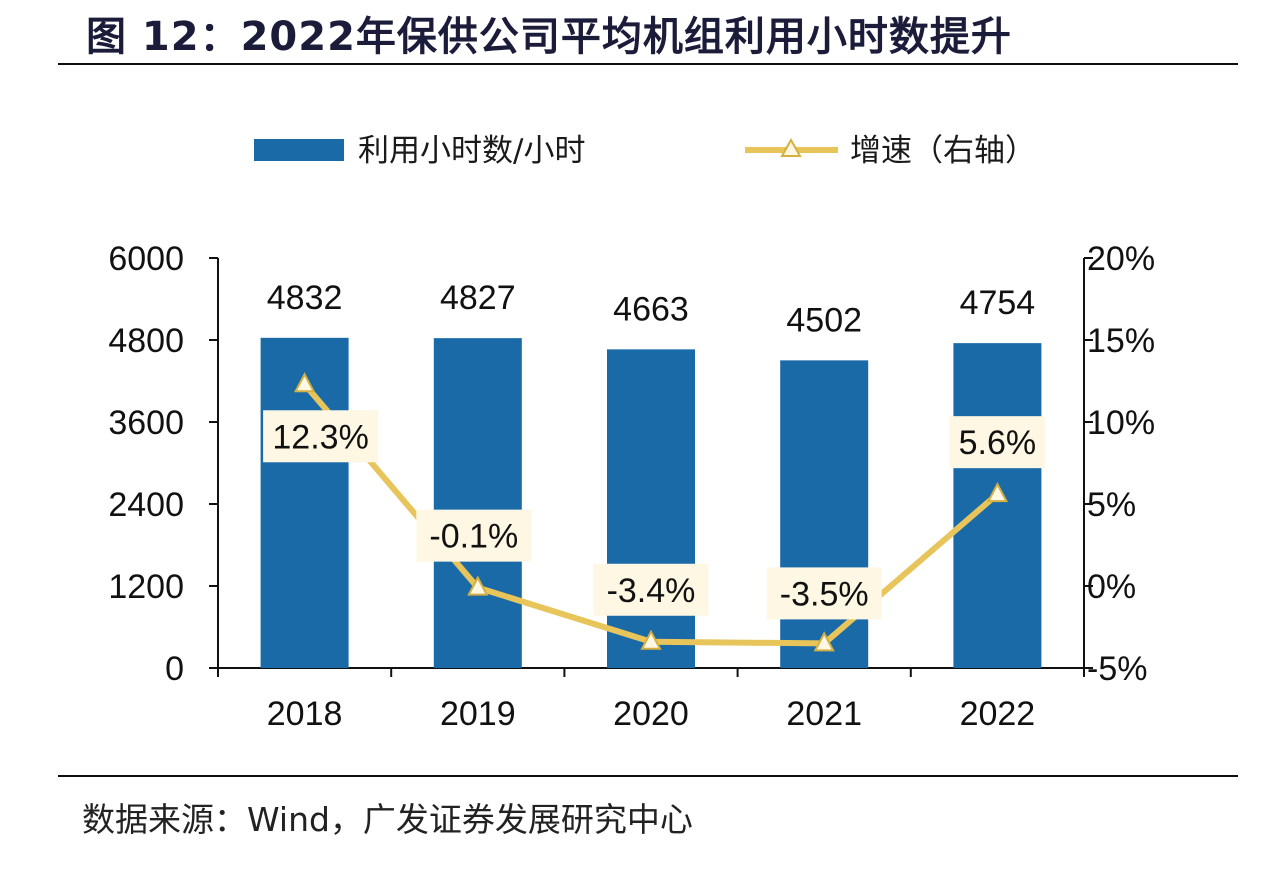 Image resolution: width=1270 pixels, height=884 pixels. What do you see at coordinates (146, 505) in the screenshot?
I see `left-axis-tick-label: 2400` at bounding box center [146, 505].